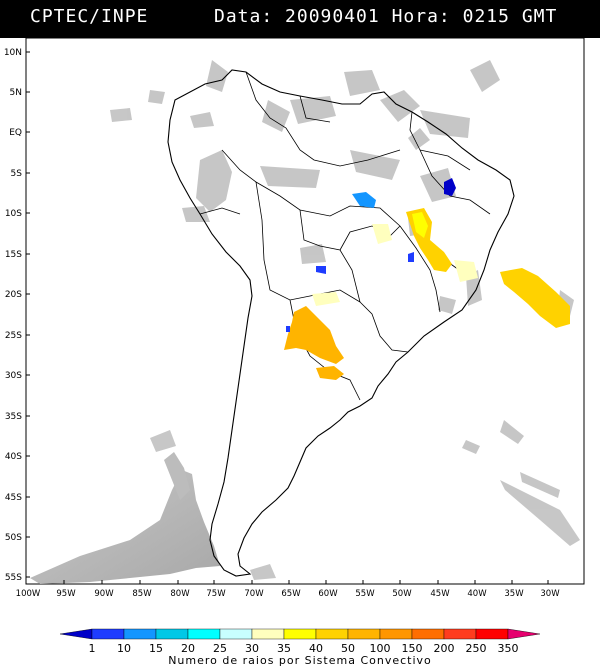  What do you see at coordinates (13, 457) in the screenshot?
I see `lat-tick: 40S` at bounding box center [13, 457].